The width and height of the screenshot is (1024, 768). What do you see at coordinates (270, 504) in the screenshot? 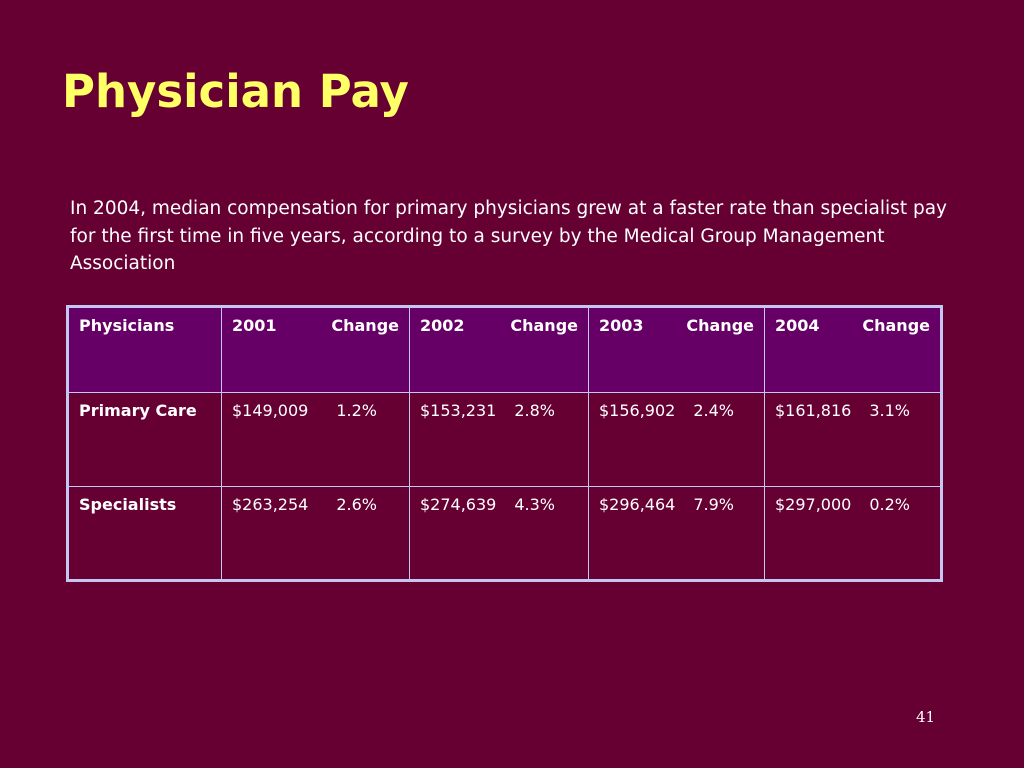
I see `cell-value: $263,254` at bounding box center [270, 504].